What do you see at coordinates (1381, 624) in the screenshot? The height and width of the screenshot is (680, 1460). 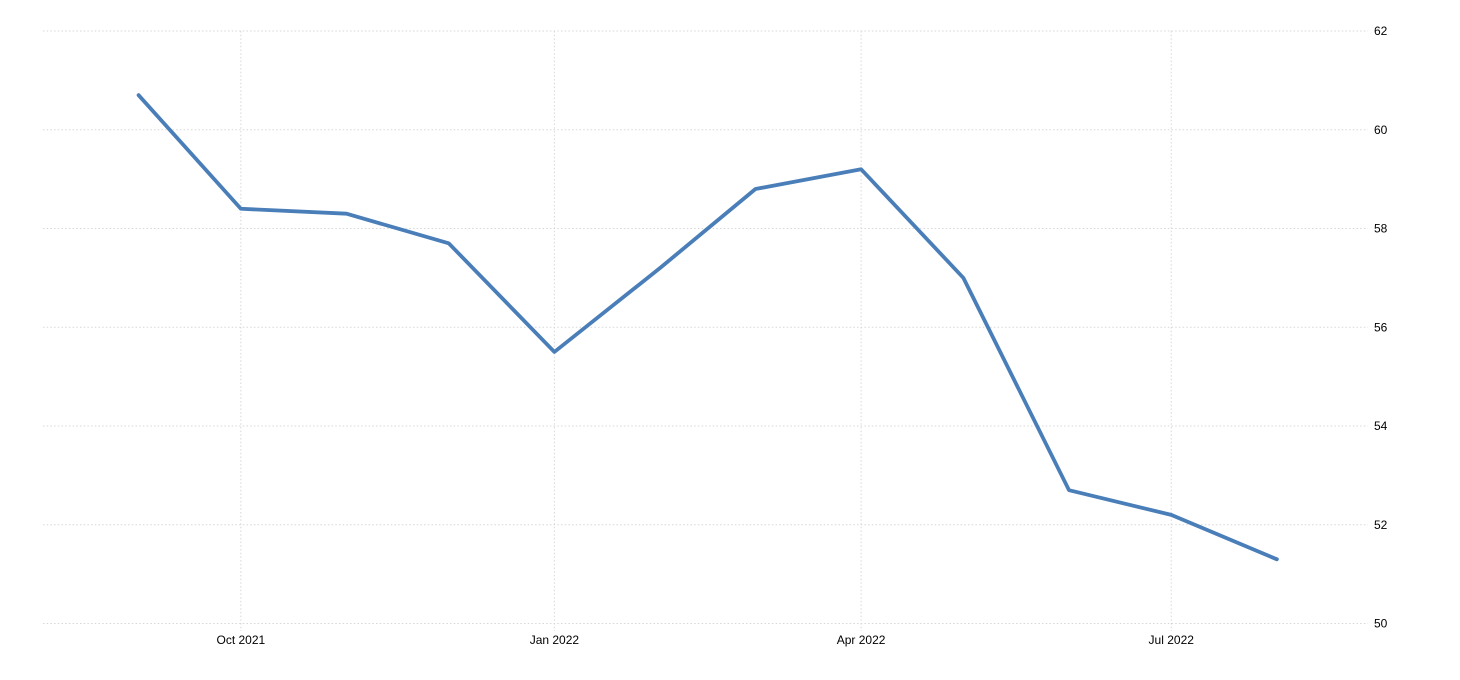 I see `y-tick-label: 50` at bounding box center [1381, 624].